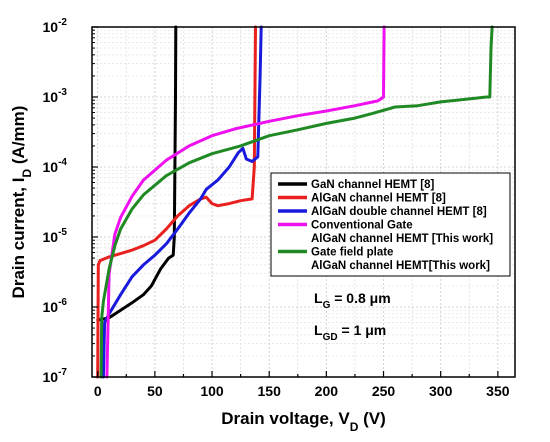 The height and width of the screenshot is (442, 550). What do you see at coordinates (155, 391) in the screenshot?
I see `x-tick-label: 50` at bounding box center [155, 391].